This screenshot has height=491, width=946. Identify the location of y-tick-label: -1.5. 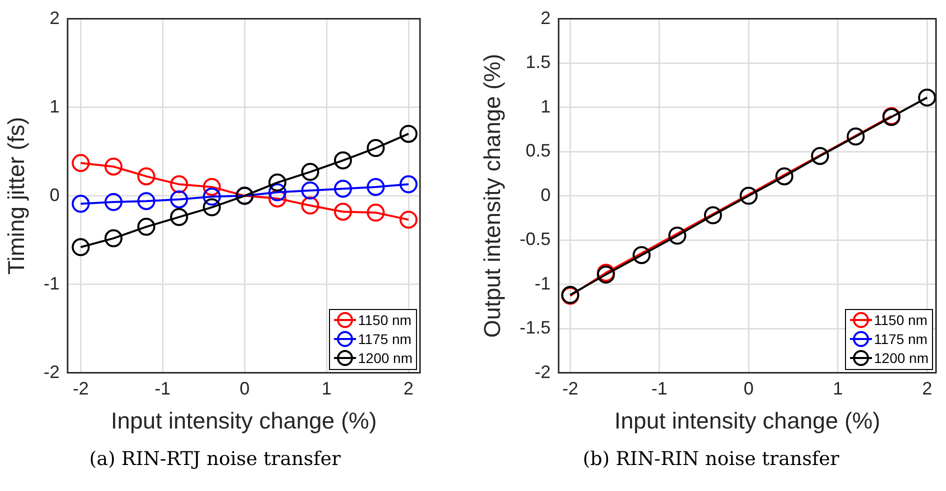
(535, 328).